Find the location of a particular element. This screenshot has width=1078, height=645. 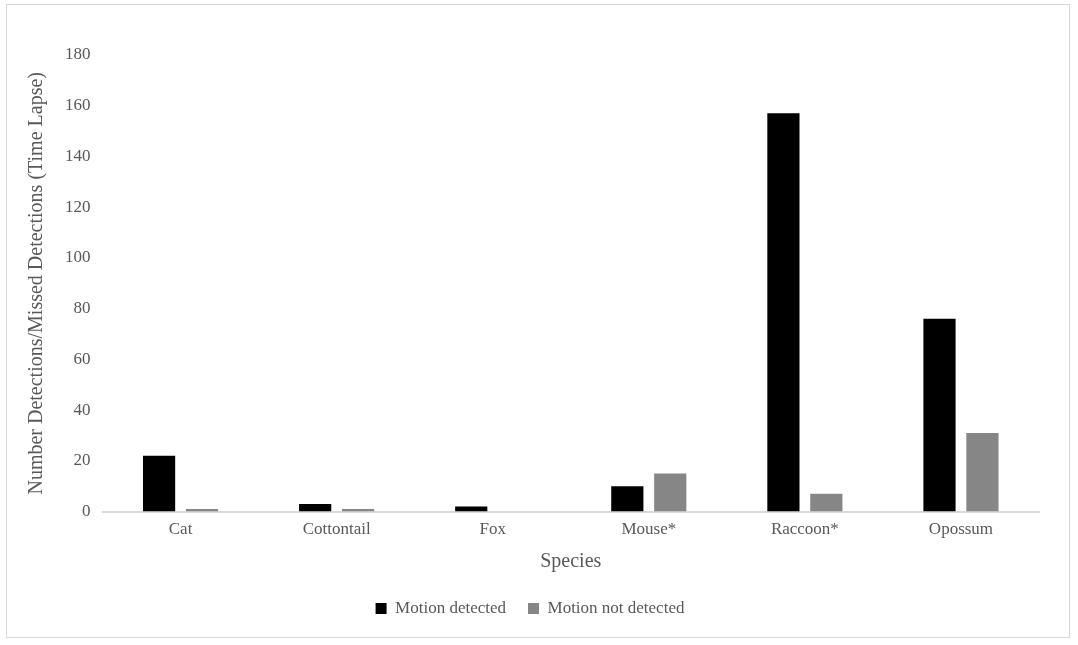

legend-label: Motion detected is located at coordinates (451, 607).